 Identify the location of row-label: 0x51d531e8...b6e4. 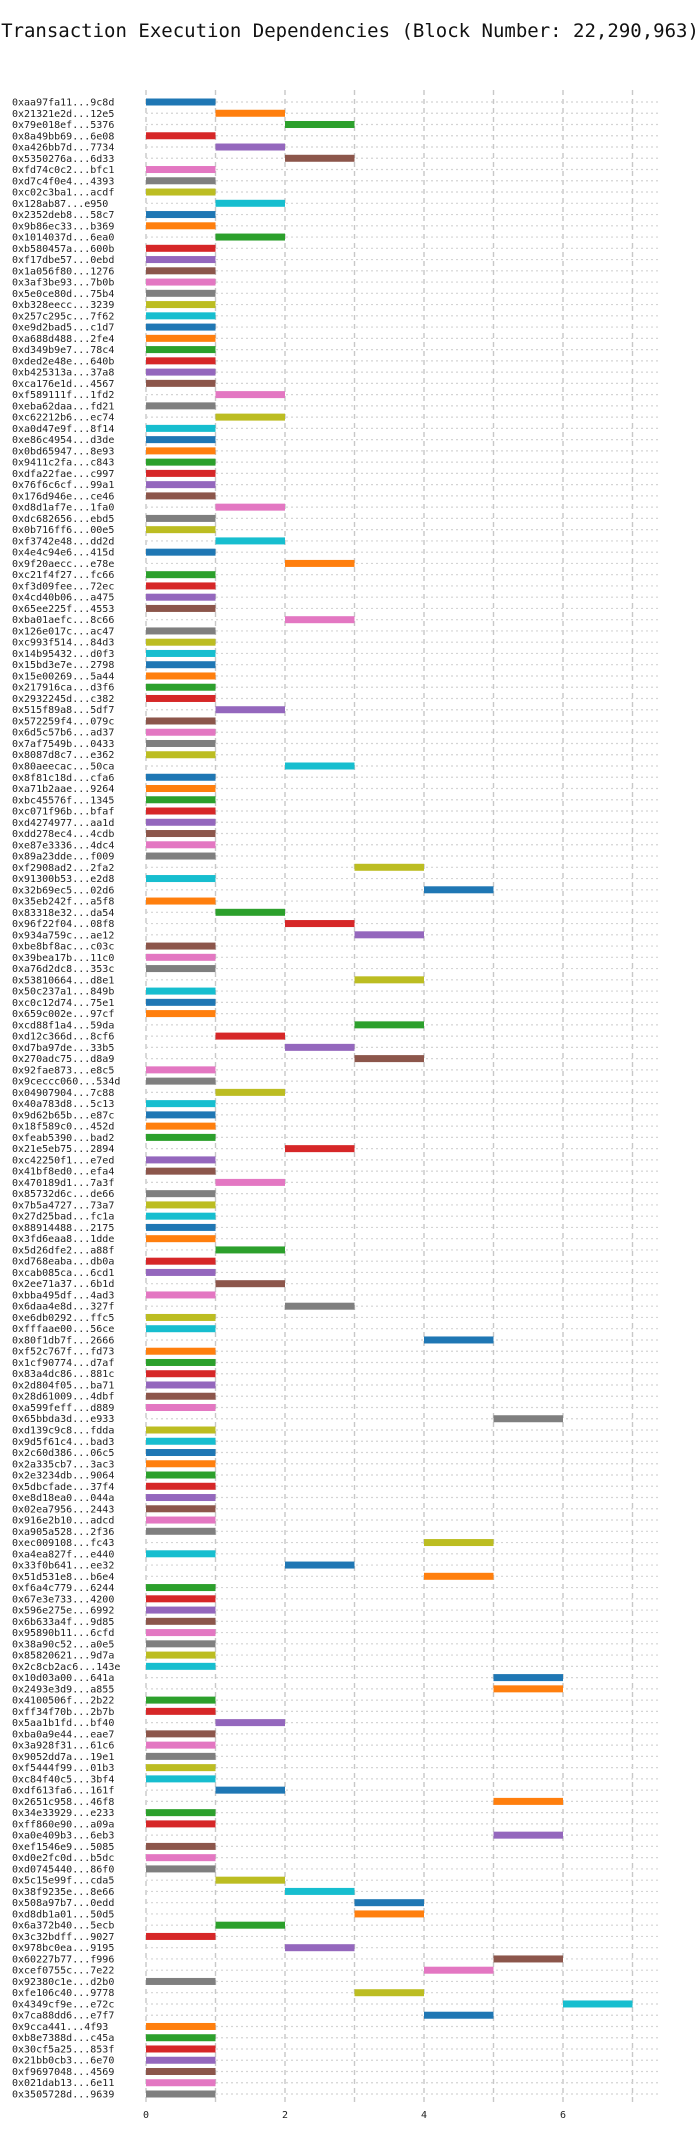
(63, 1577).